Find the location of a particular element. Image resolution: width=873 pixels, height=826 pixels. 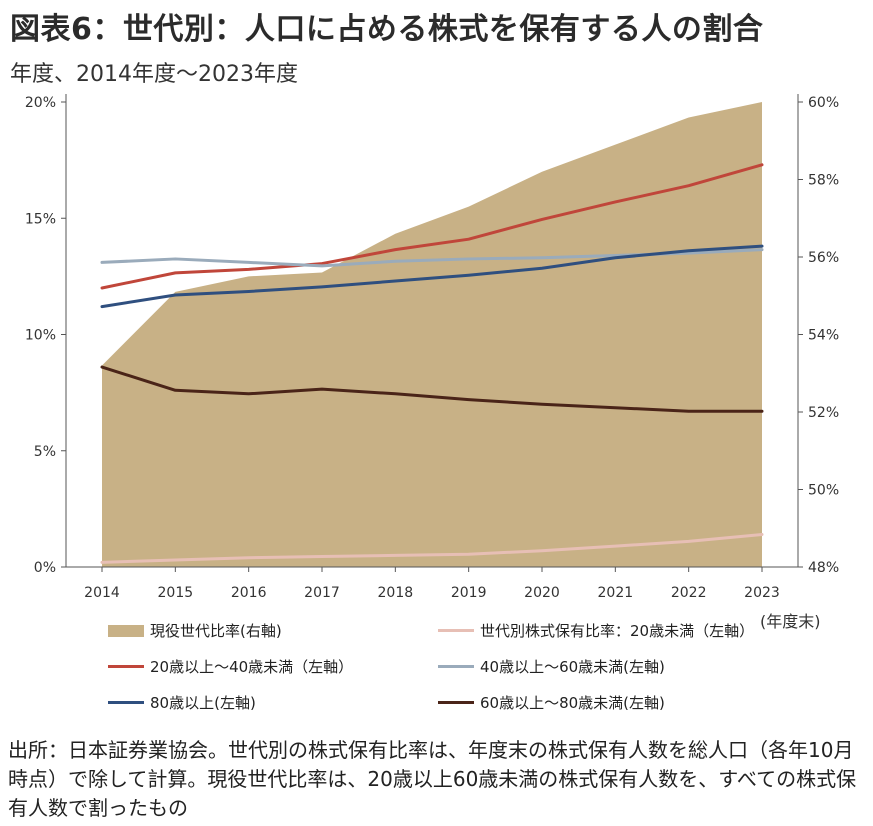

left-tick-label: 15% is located at coordinates (40, 219).